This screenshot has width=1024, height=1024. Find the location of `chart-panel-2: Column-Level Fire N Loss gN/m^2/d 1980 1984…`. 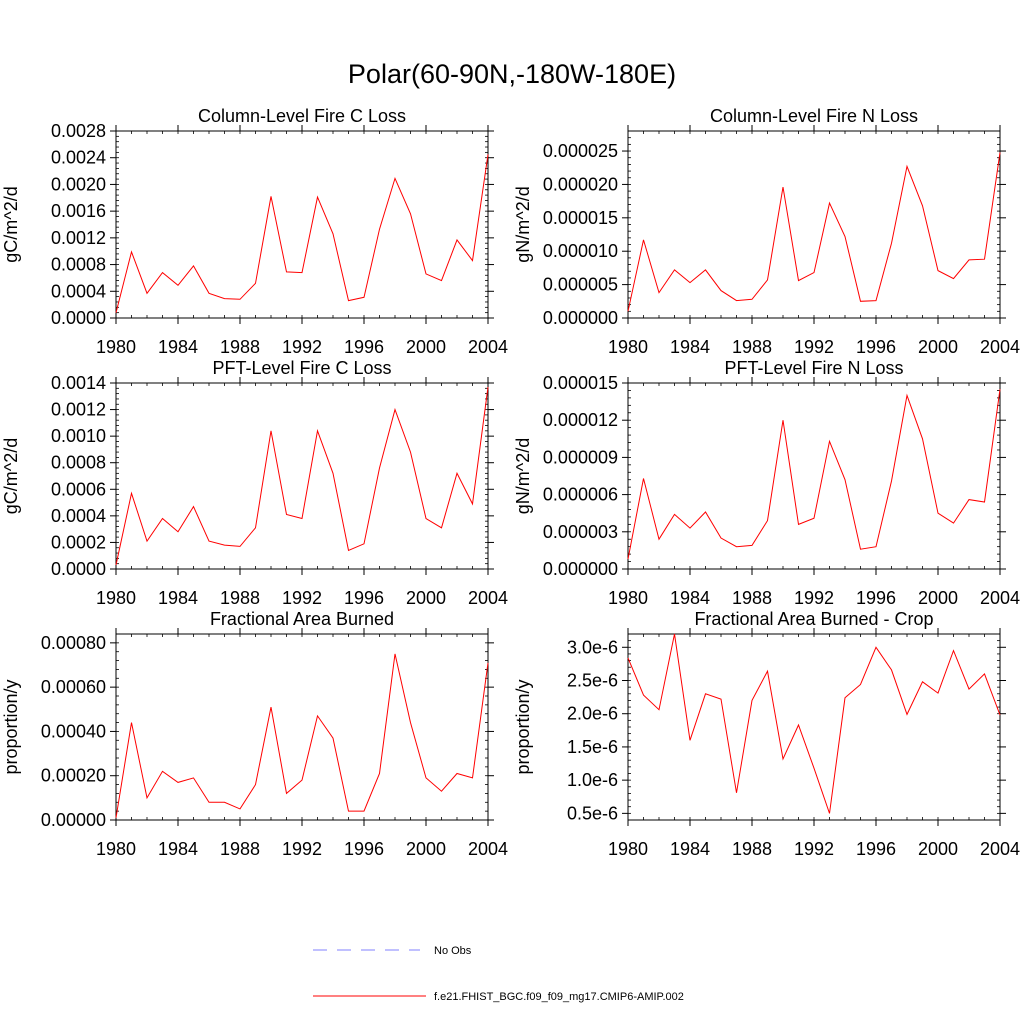

chart-panel-2: Column-Level Fire N Loss gN/m^2/d 1980 1984… is located at coordinates (766, 231).